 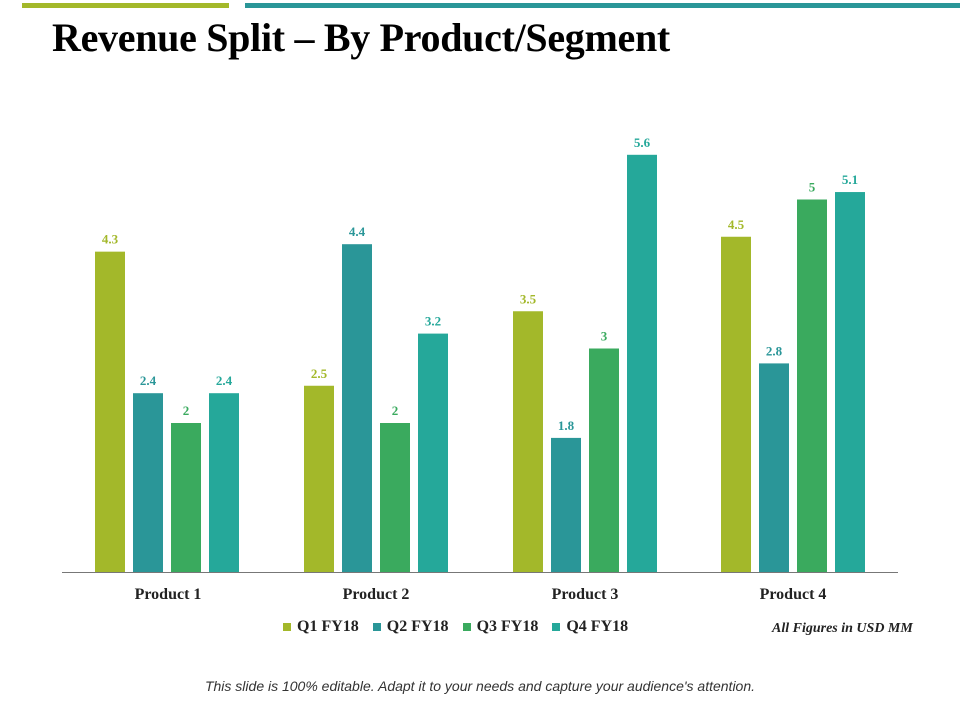 I want to click on legend-swatch-q1, so click(x=287, y=627).